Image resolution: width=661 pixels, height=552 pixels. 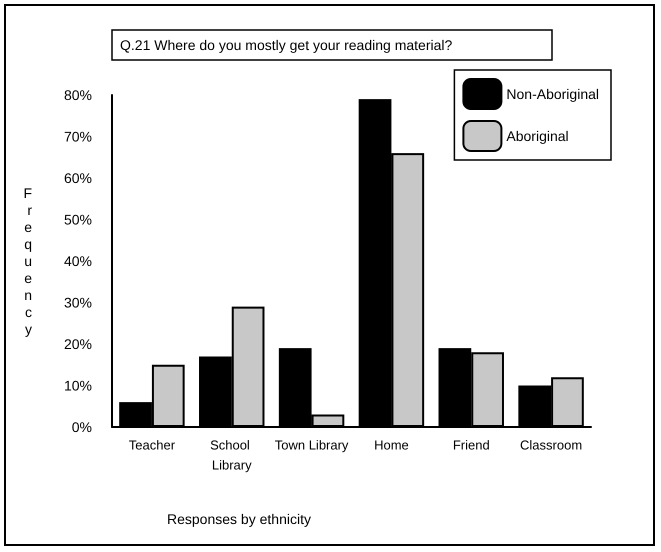 What do you see at coordinates (78, 178) in the screenshot?
I see `y-tick-label: 60%` at bounding box center [78, 178].